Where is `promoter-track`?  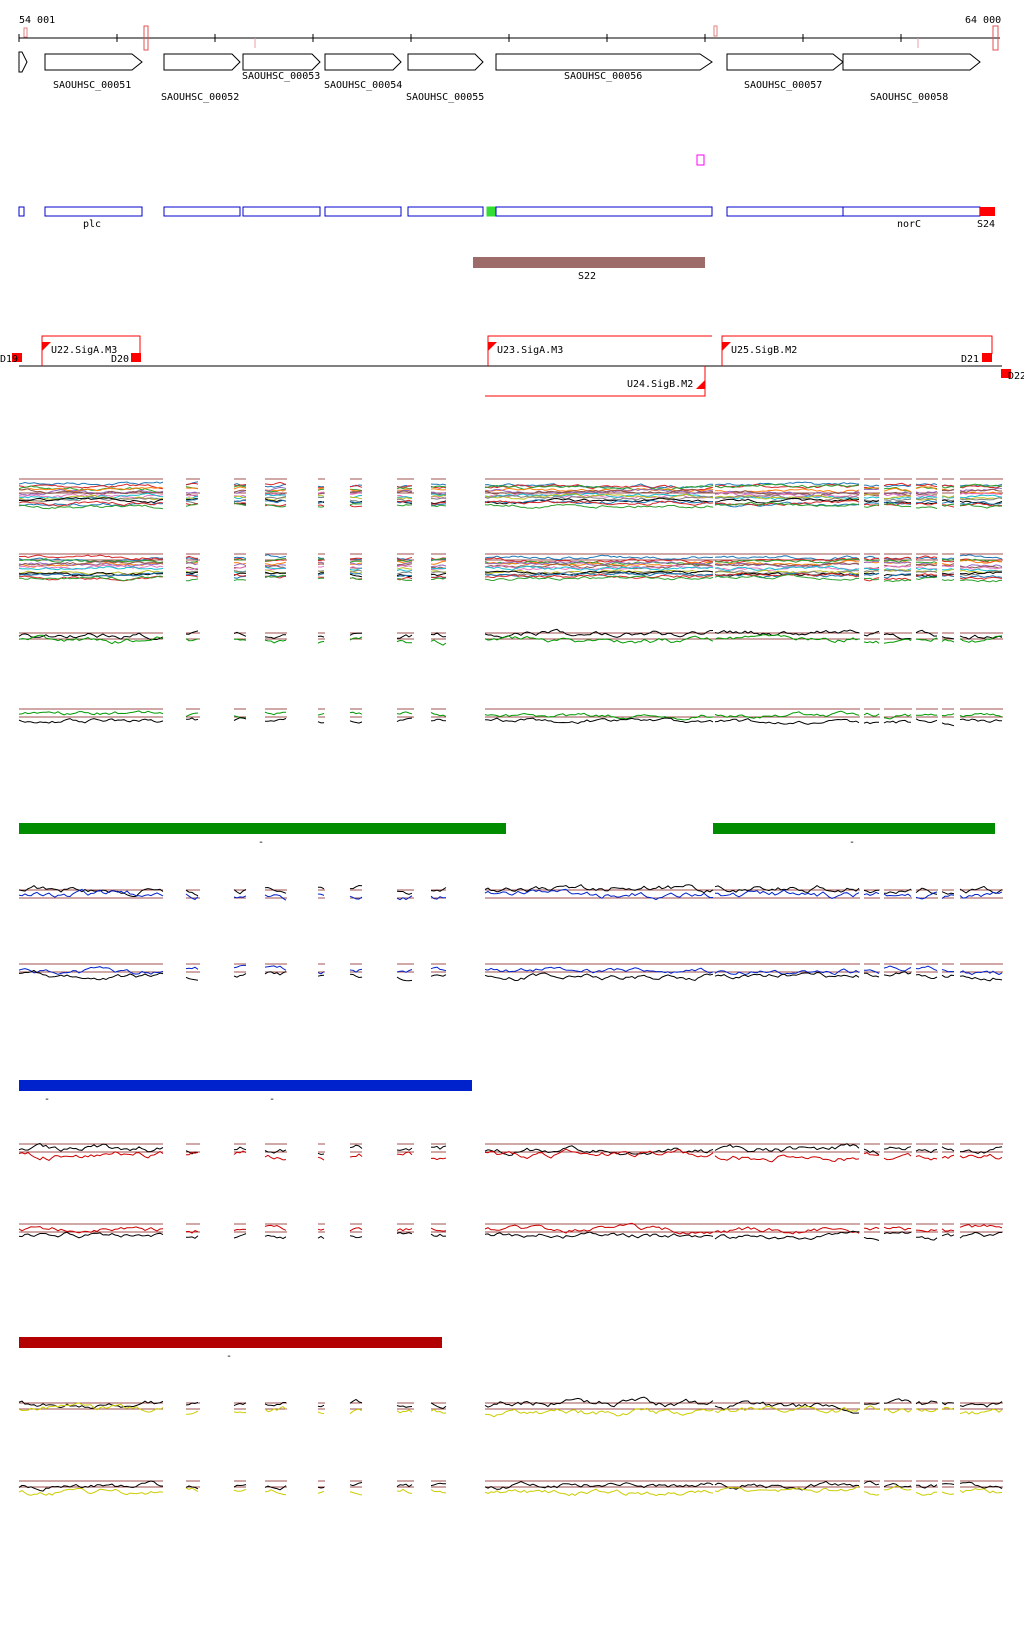 promoter-track is located at coordinates (511, 366).